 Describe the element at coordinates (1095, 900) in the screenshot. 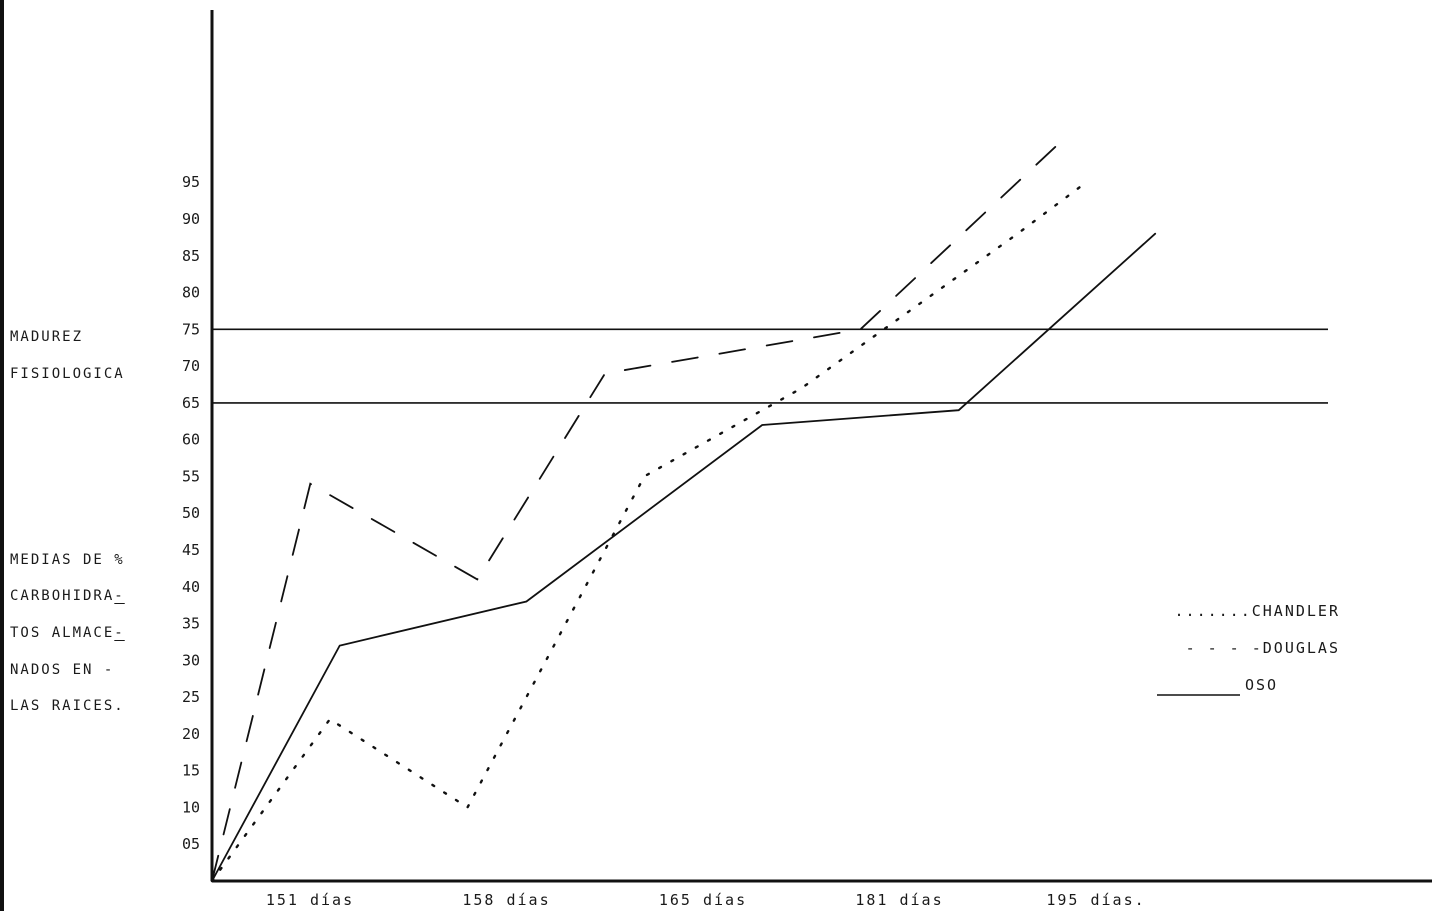

I see `x-tick-label: 195 días.` at that location.